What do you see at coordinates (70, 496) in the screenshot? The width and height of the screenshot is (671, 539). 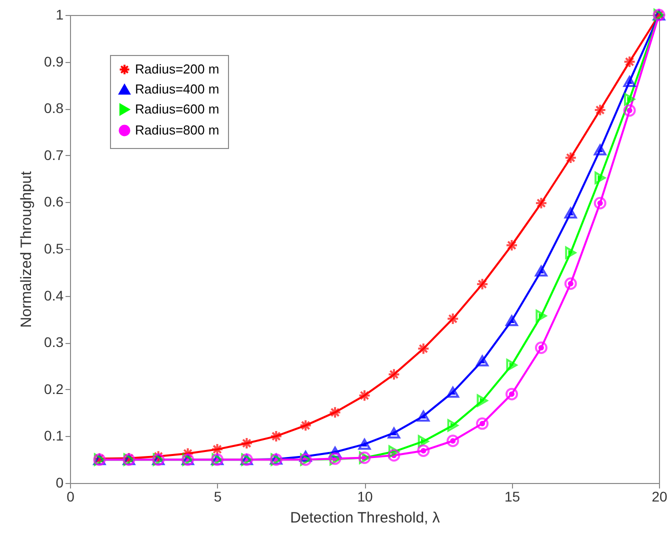 I see `x-tick-label: 0` at bounding box center [70, 496].